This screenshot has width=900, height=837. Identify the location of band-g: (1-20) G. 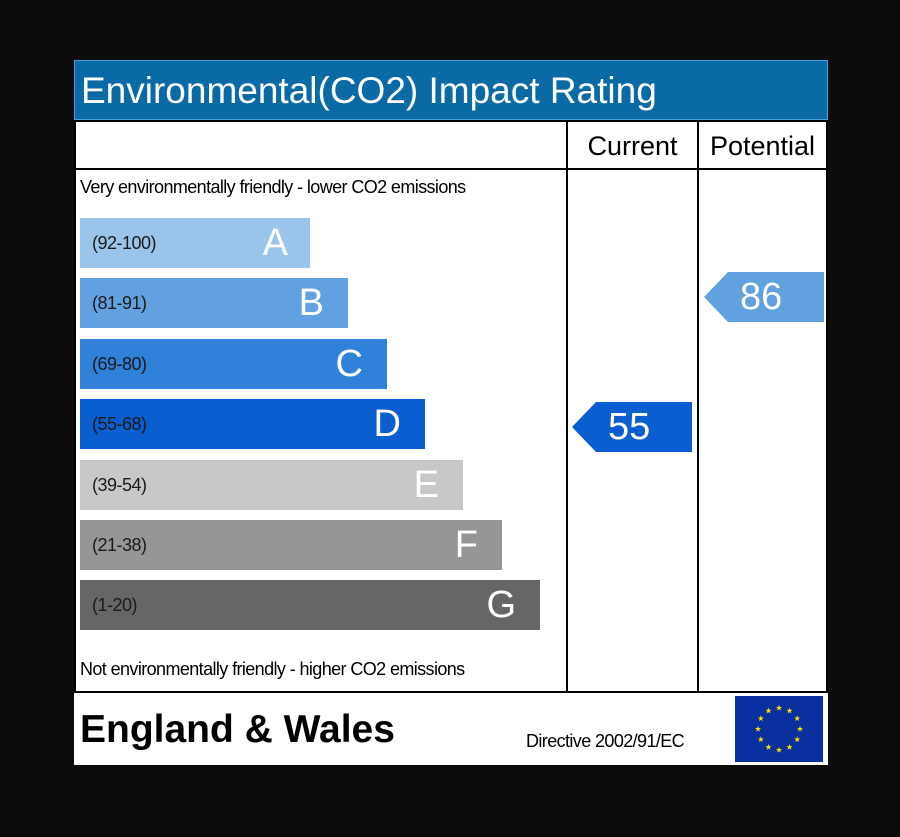
(310, 605).